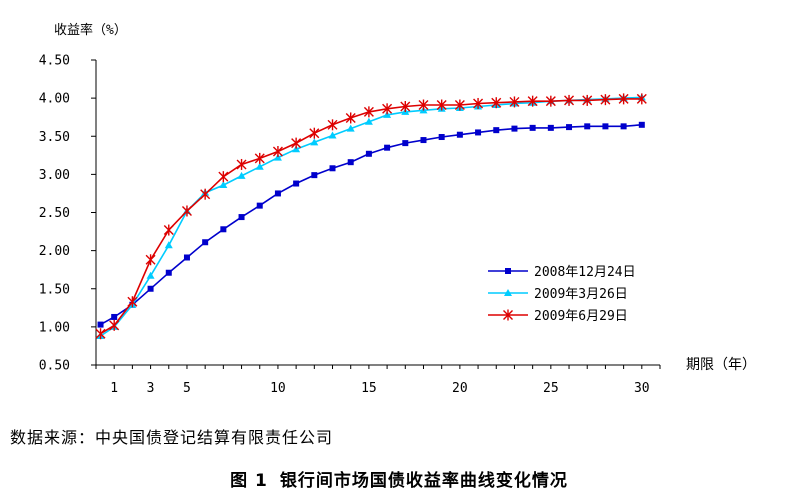  What do you see at coordinates (151, 388) in the screenshot?
I see `x-tick-label: 3` at bounding box center [151, 388].